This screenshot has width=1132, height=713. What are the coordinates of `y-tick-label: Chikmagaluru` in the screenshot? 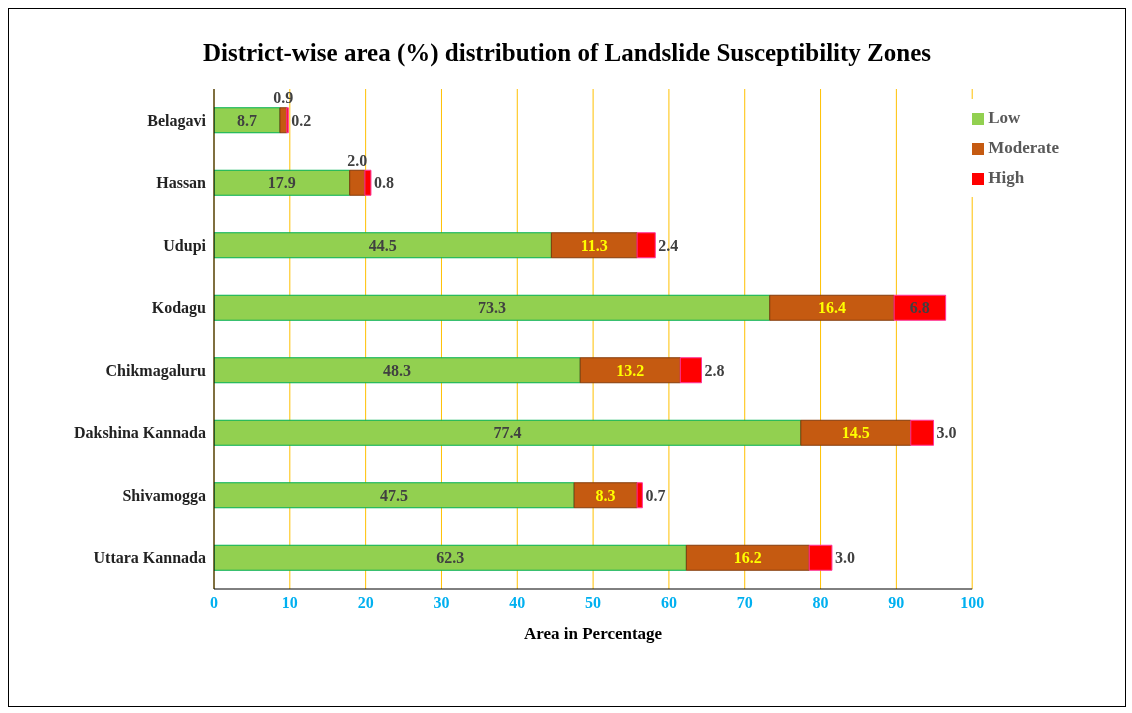 It's located at (156, 370).